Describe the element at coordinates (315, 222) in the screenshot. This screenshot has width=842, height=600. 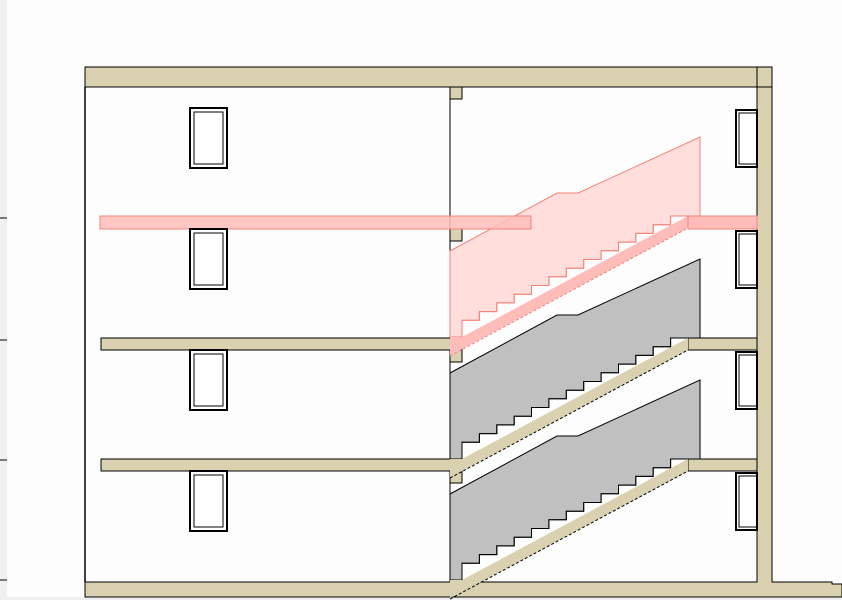
I see `highlighted-floor-slab` at that location.